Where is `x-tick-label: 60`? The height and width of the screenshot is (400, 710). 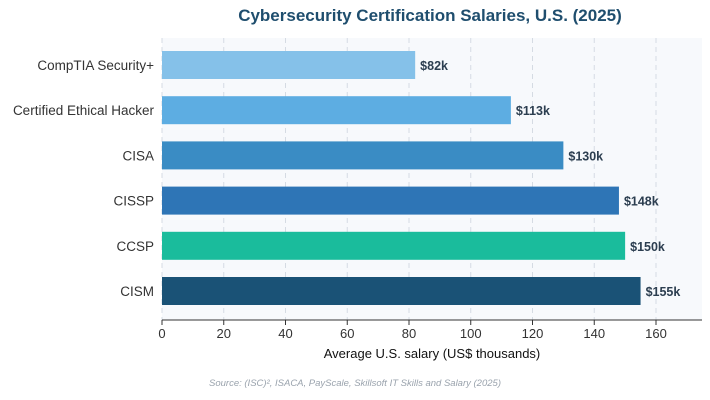
x-tick-label: 60 is located at coordinates (347, 333).